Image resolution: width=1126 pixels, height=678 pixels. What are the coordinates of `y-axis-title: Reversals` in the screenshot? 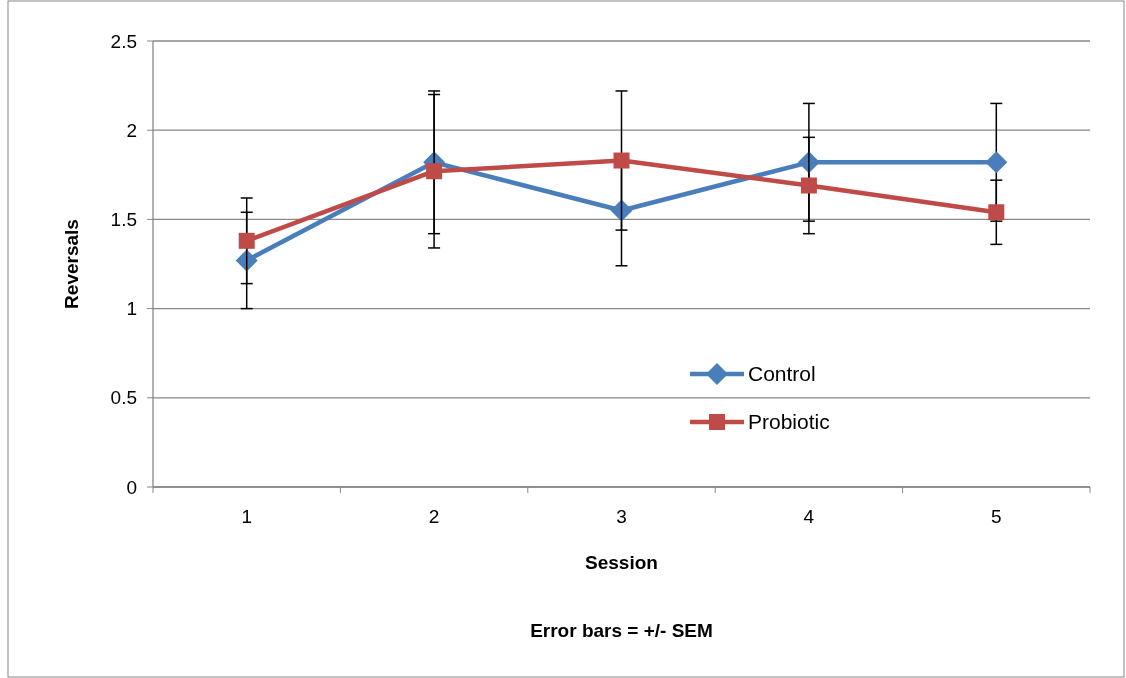 It's located at (71, 264).